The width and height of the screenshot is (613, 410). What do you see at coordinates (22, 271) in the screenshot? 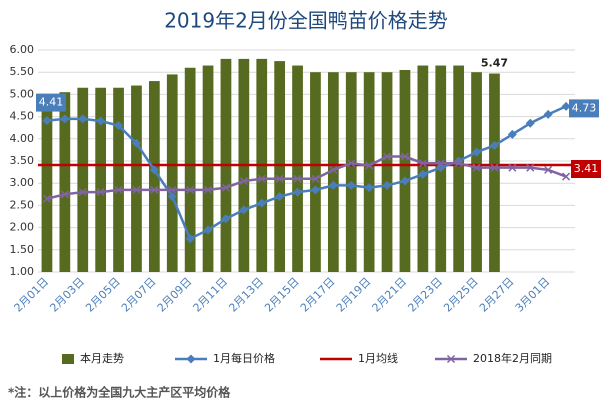
I see `y-tick-label: 1.00` at bounding box center [22, 271].